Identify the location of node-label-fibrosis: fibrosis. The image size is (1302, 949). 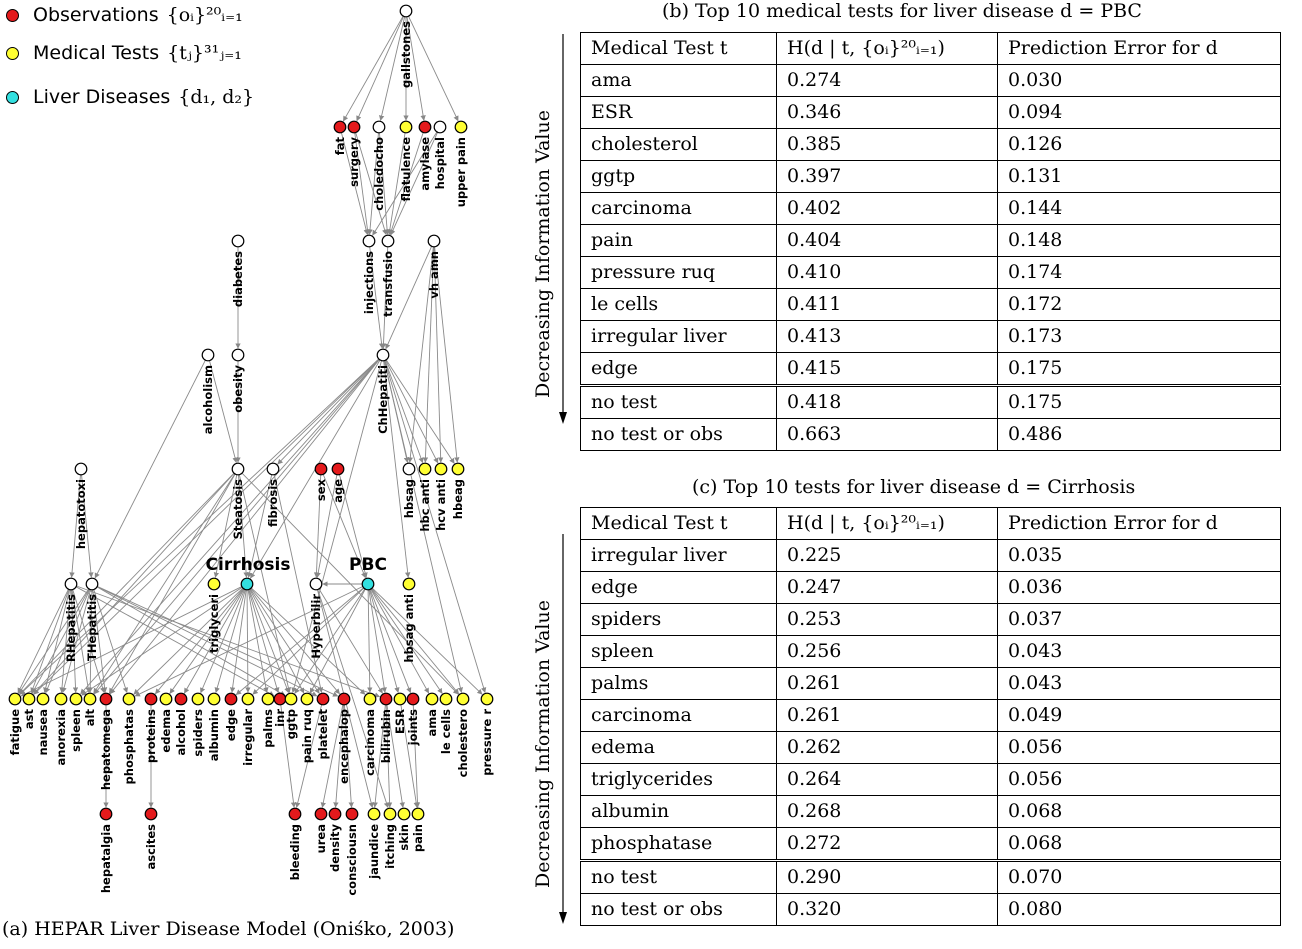
(273, 503).